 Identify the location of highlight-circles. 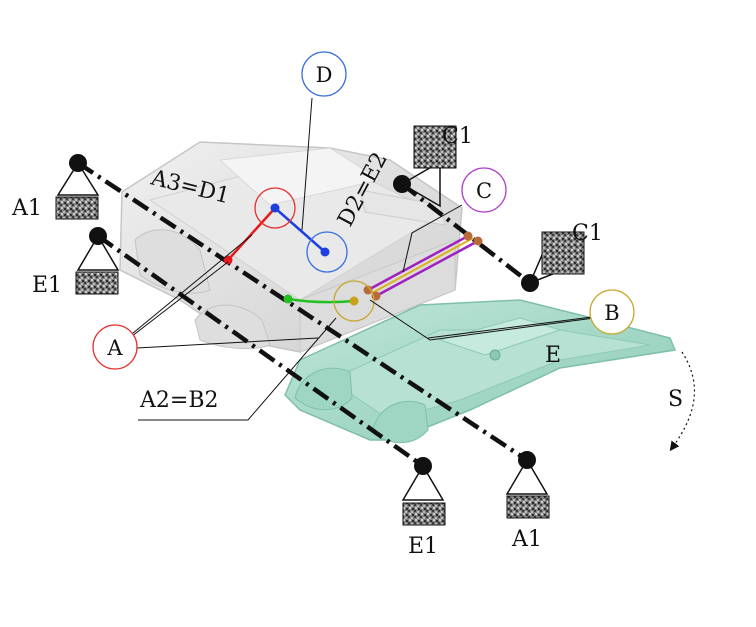
(314, 254).